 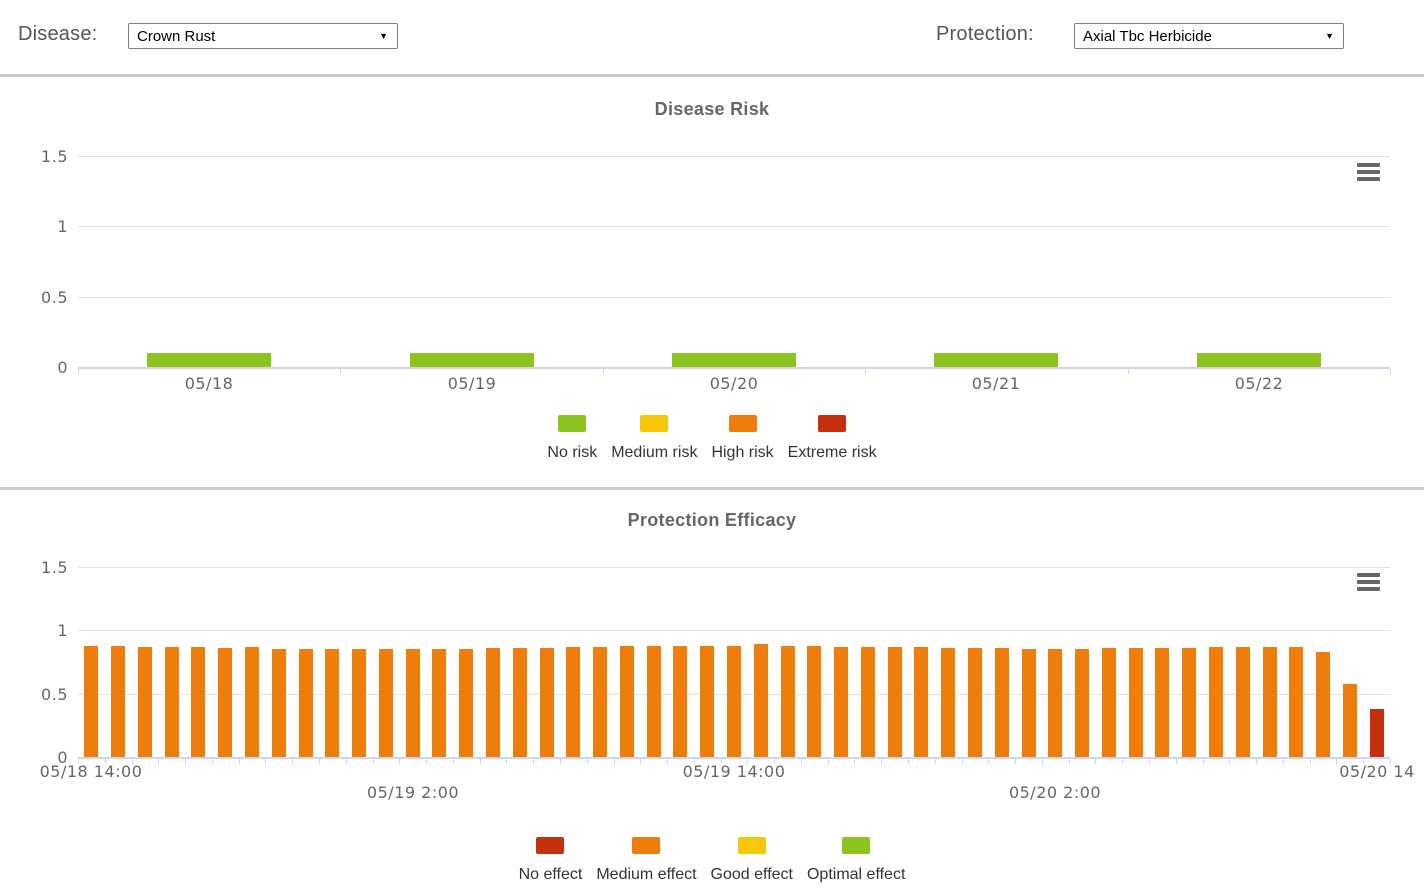 I want to click on disease-select: Crown Rust ▼, so click(x=263, y=36).